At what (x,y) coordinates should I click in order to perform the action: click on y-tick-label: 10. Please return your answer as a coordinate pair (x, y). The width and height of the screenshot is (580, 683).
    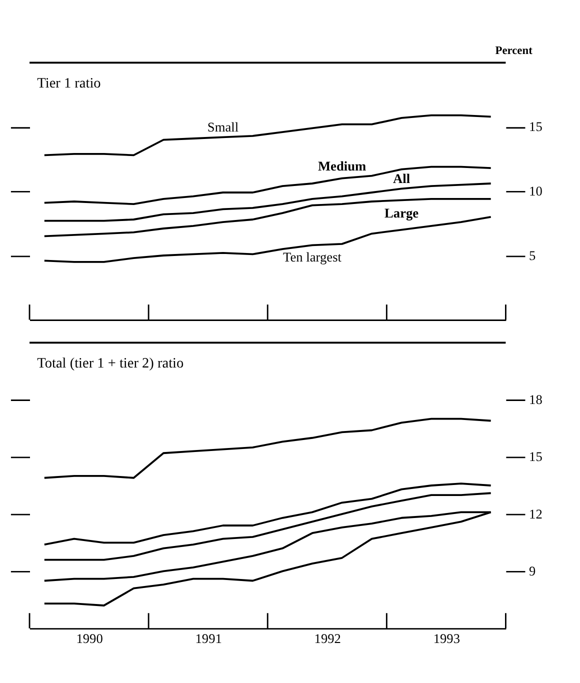
    Looking at the image, I should click on (536, 191).